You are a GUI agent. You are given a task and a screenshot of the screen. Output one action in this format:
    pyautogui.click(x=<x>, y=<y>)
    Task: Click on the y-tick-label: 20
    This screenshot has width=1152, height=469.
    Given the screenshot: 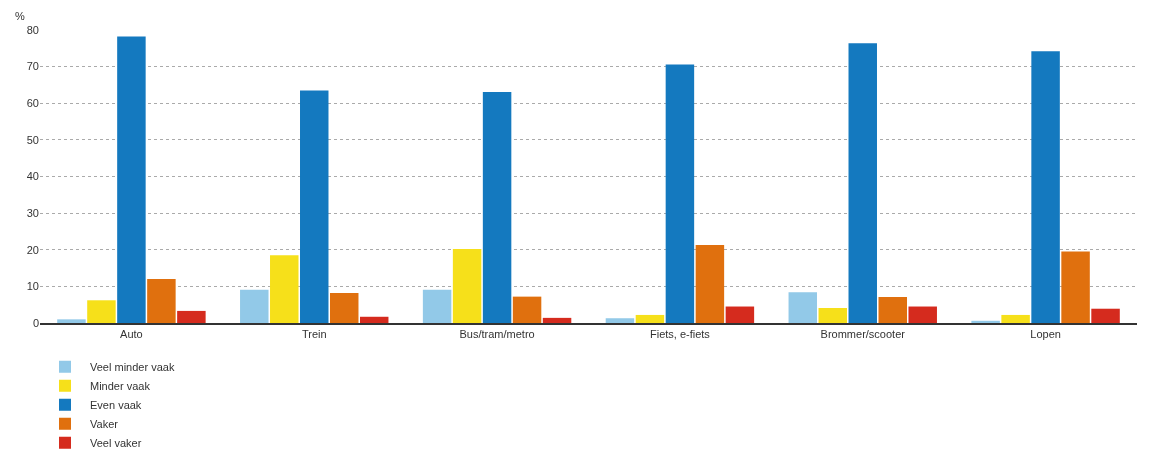 What is the action you would take?
    pyautogui.click(x=32, y=249)
    